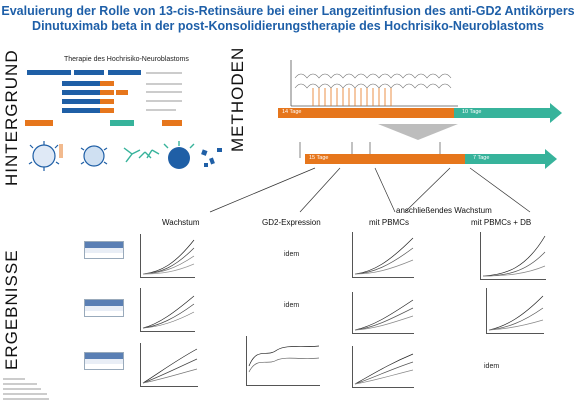  I want to click on down-arrow, so click(418, 132).